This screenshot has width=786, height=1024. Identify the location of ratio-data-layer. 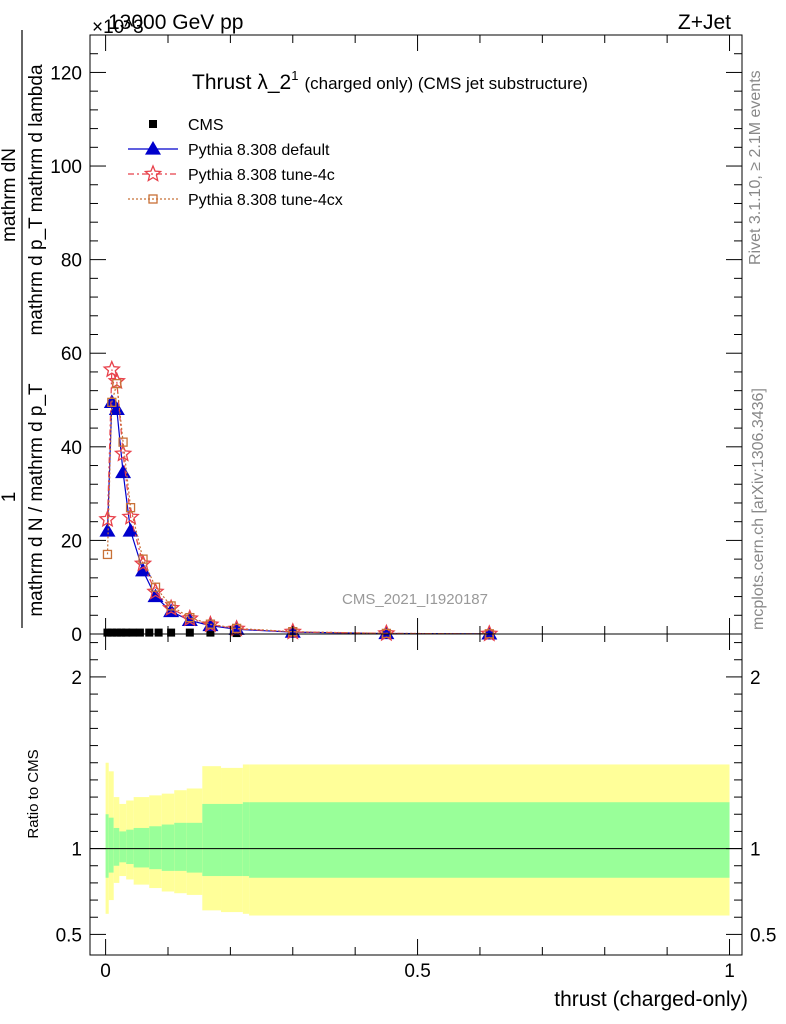
(416, 839).